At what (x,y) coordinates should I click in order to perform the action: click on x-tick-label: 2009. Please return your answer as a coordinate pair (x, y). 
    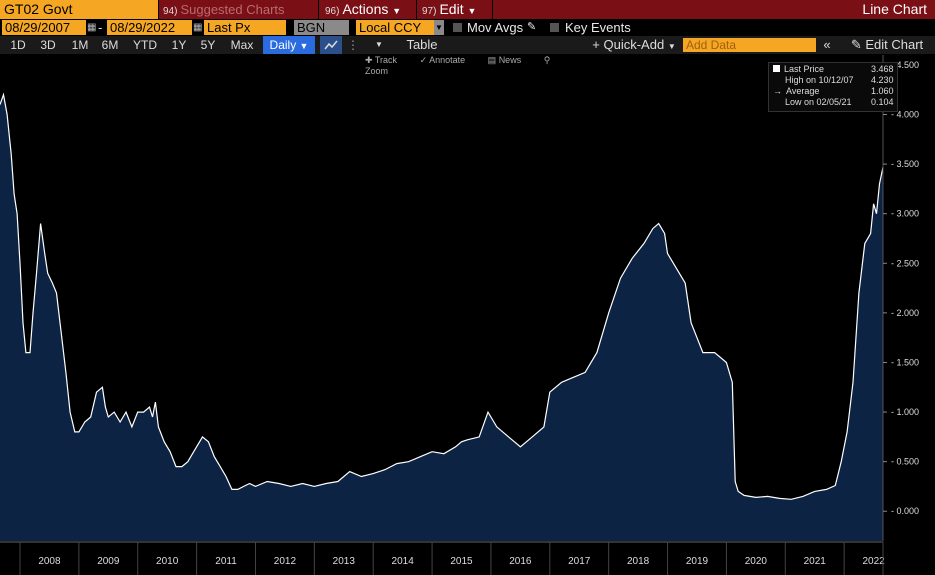
    Looking at the image, I should click on (108, 561).